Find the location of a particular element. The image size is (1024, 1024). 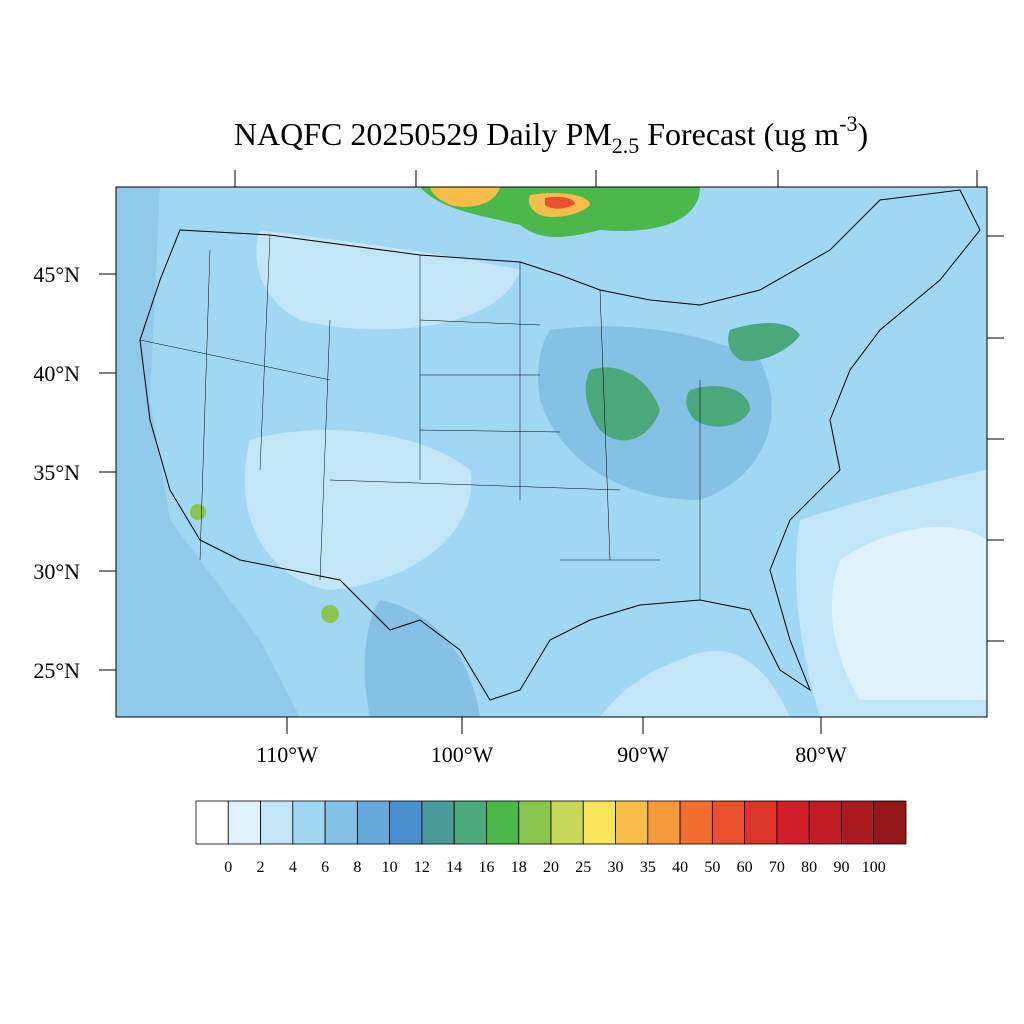

lat-label: 25°N is located at coordinates (56, 670).